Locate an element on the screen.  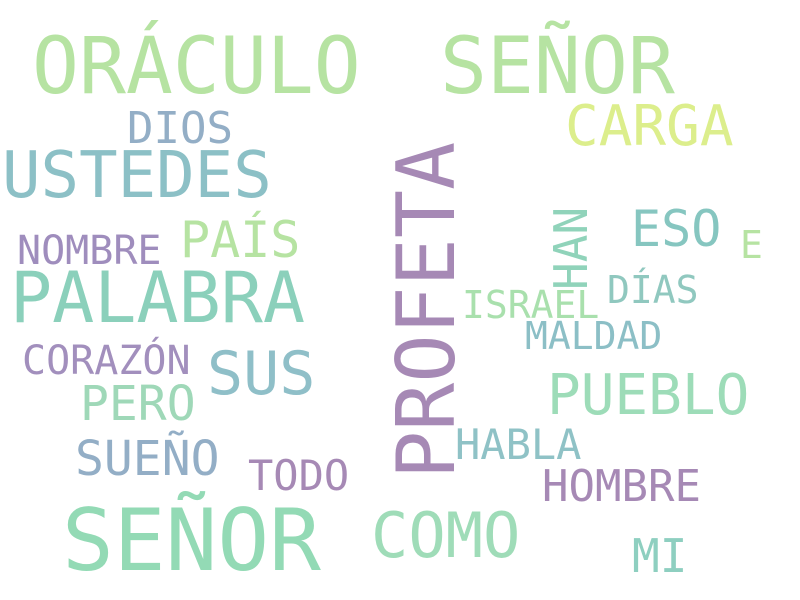
word-senor-top: SEÑOR is located at coordinates (557, 67).